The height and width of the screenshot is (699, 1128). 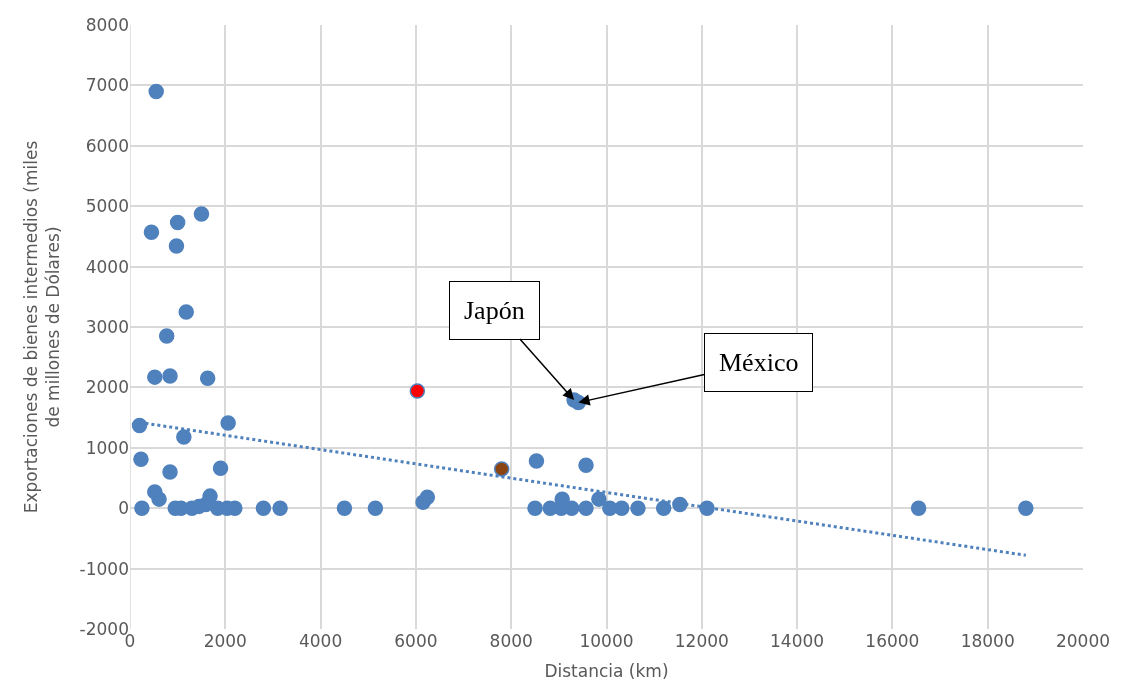 What do you see at coordinates (107, 145) in the screenshot?
I see `y-tick-label: 6000` at bounding box center [107, 145].